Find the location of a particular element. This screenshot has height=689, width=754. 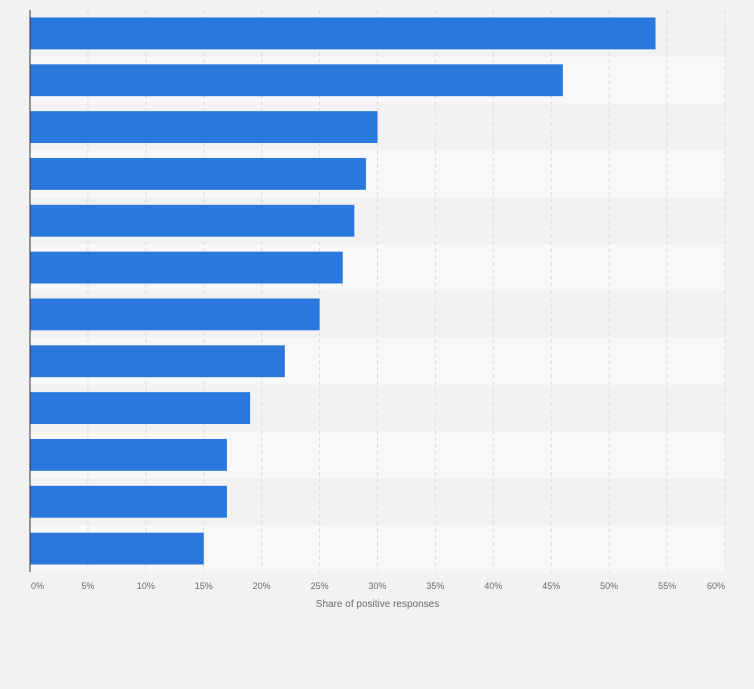

x-tick-label: 5% is located at coordinates (87, 586).